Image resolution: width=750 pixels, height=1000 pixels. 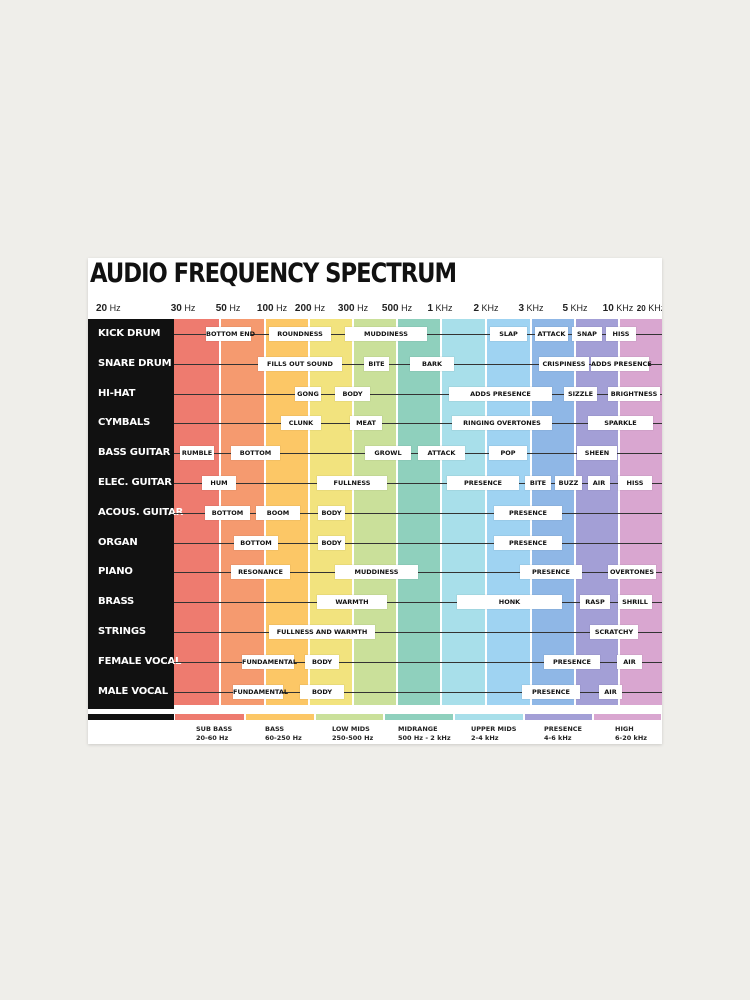 I want to click on characteristic-label: RUMBLE, so click(x=197, y=453).